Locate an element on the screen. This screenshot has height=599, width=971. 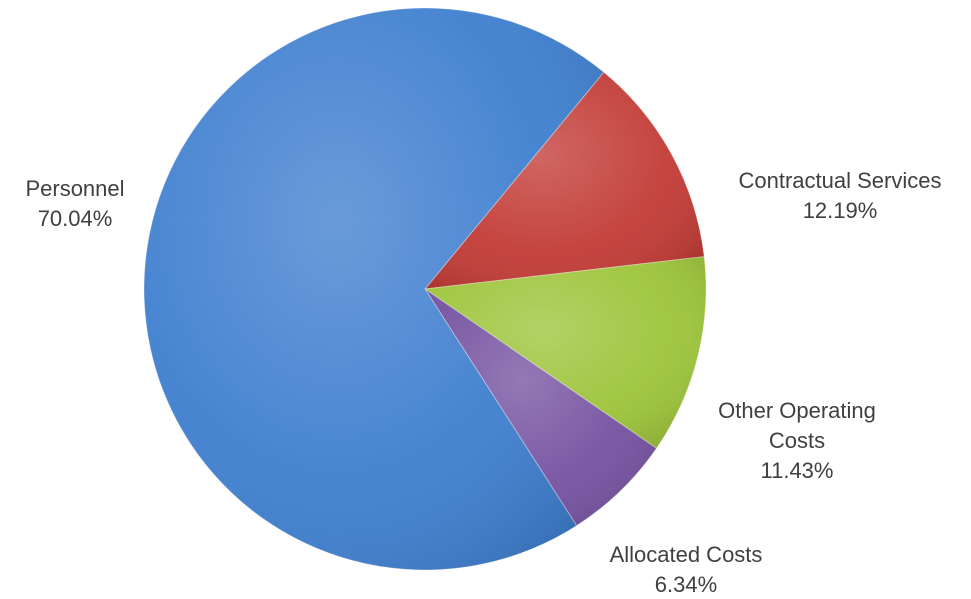
data-label-category: Costs is located at coordinates (797, 440).